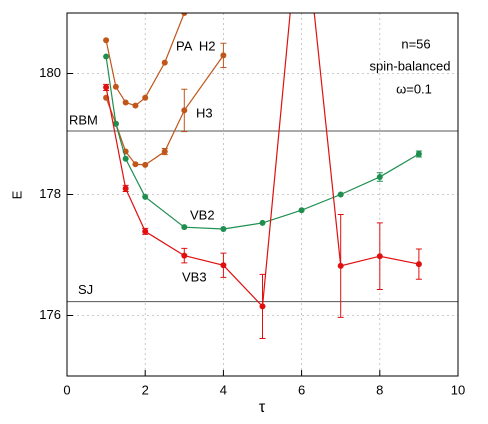 The height and width of the screenshot is (424, 488). Describe the element at coordinates (196, 45) in the screenshot. I see `series-label: PA H2` at that location.